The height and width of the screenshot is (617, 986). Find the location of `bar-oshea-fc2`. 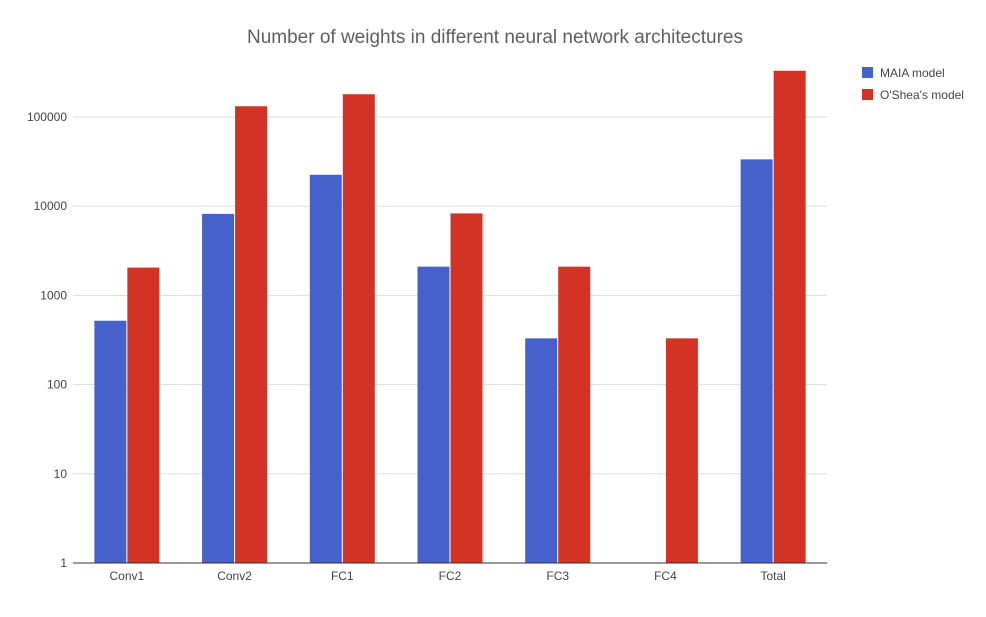

bar-oshea-fc2 is located at coordinates (466, 388).